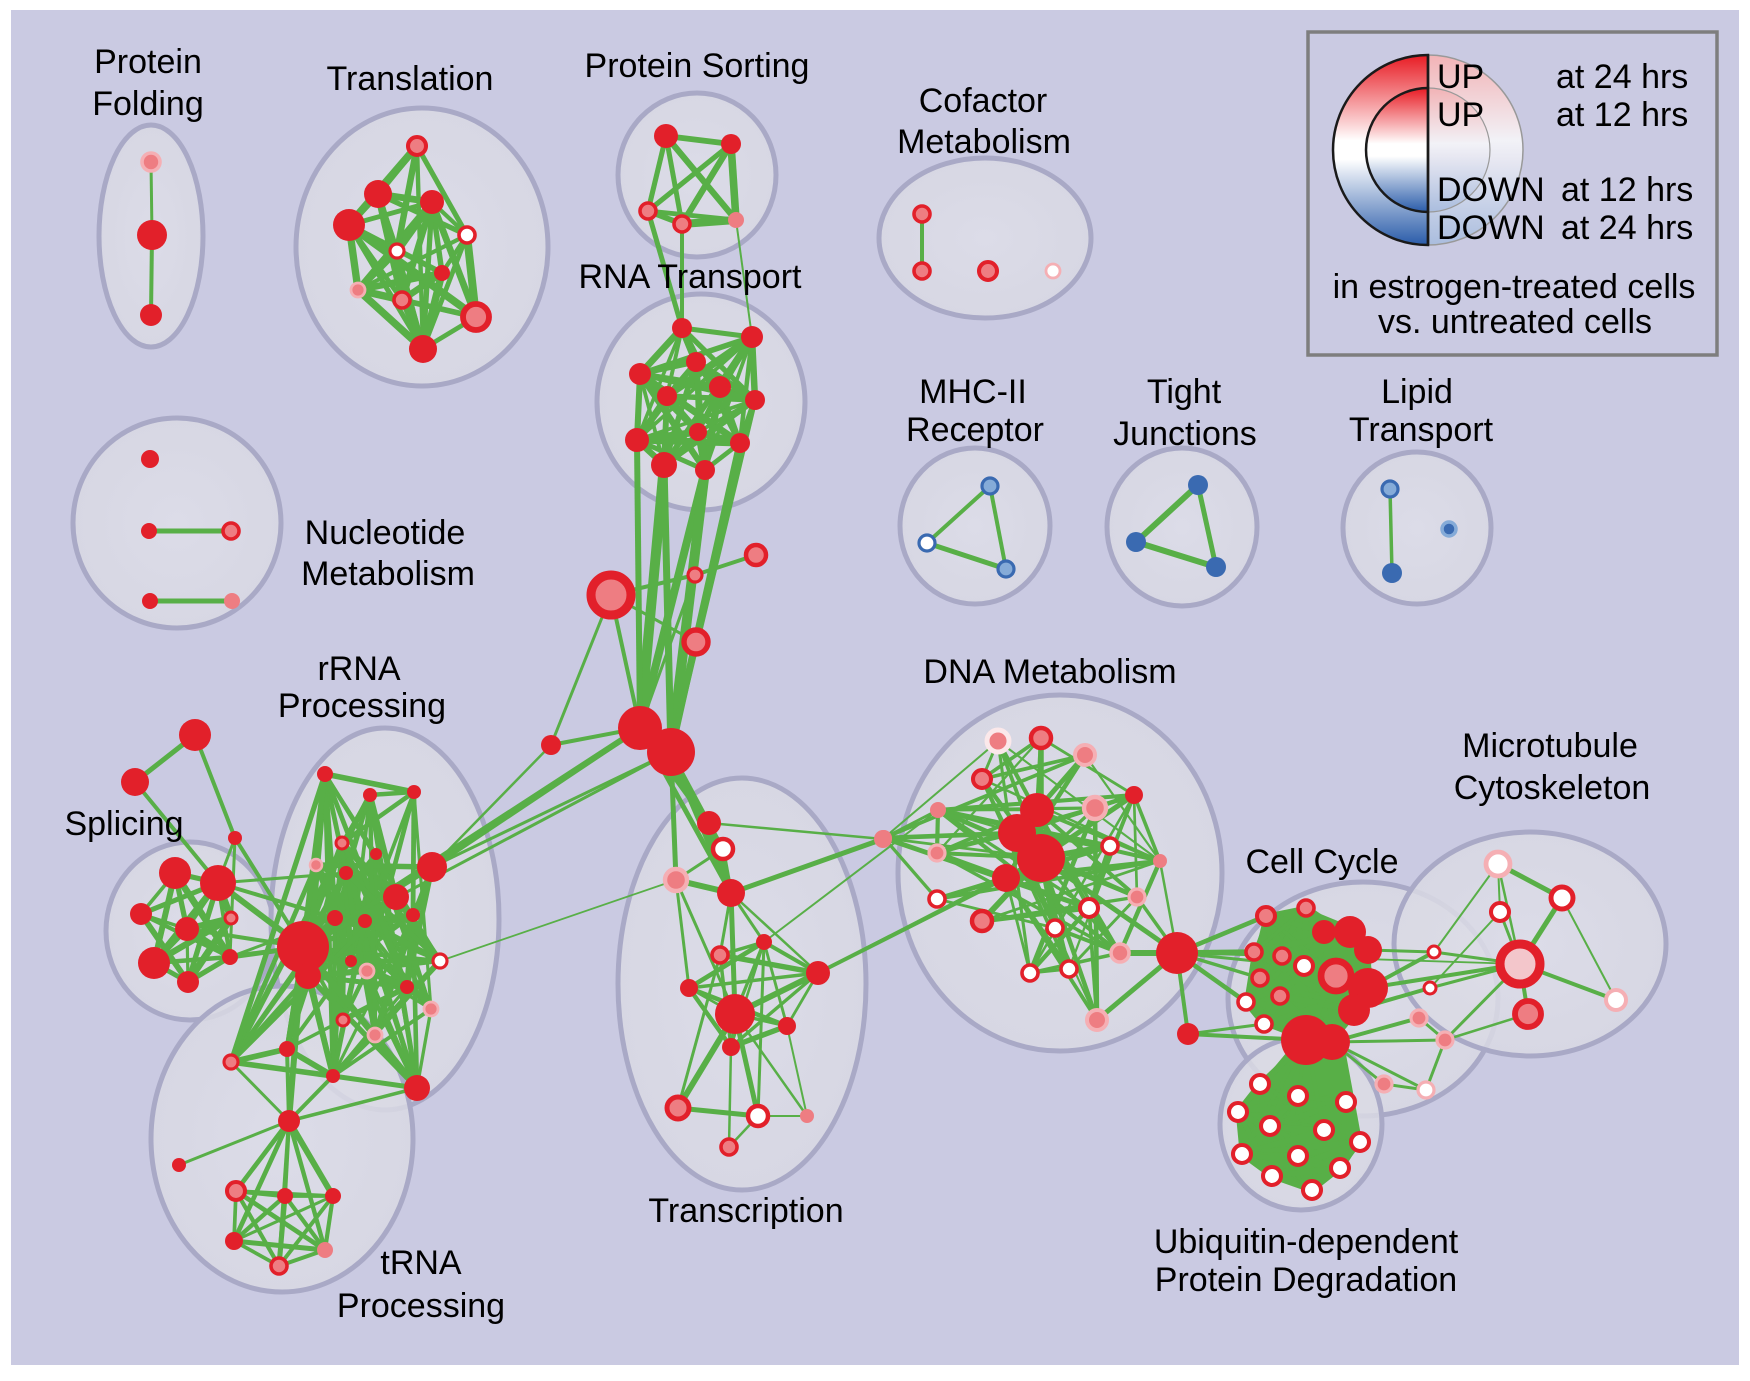 The height and width of the screenshot is (1381, 1750). I want to click on svg-text: Tight, so click(1184, 392).